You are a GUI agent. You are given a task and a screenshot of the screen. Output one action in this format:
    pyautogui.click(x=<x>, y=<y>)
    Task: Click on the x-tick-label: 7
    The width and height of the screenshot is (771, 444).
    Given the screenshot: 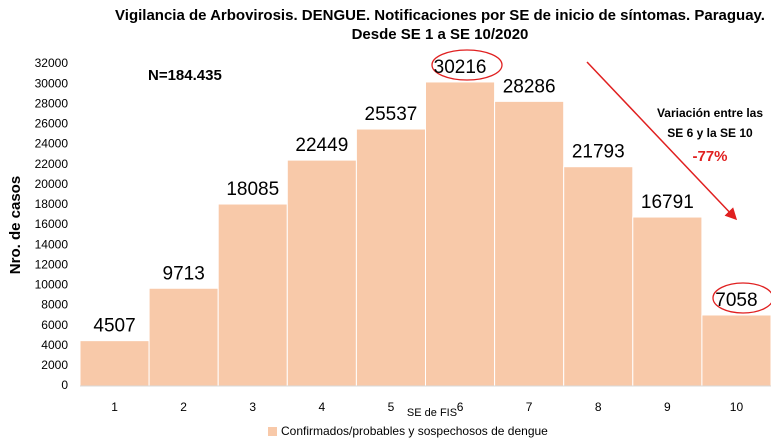 What is the action you would take?
    pyautogui.click(x=529, y=407)
    